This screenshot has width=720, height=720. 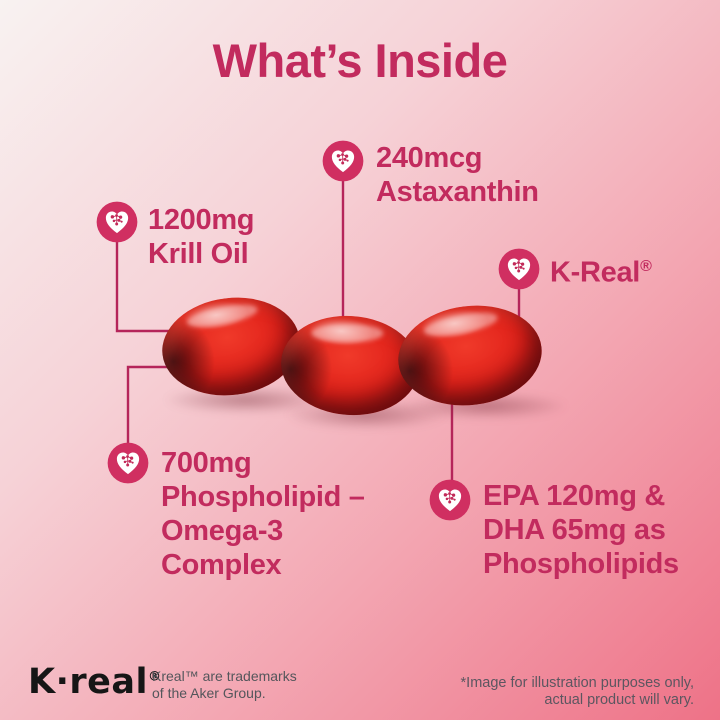 I want to click on callout-phospholipid-line1: 700mg, so click(x=206, y=463).